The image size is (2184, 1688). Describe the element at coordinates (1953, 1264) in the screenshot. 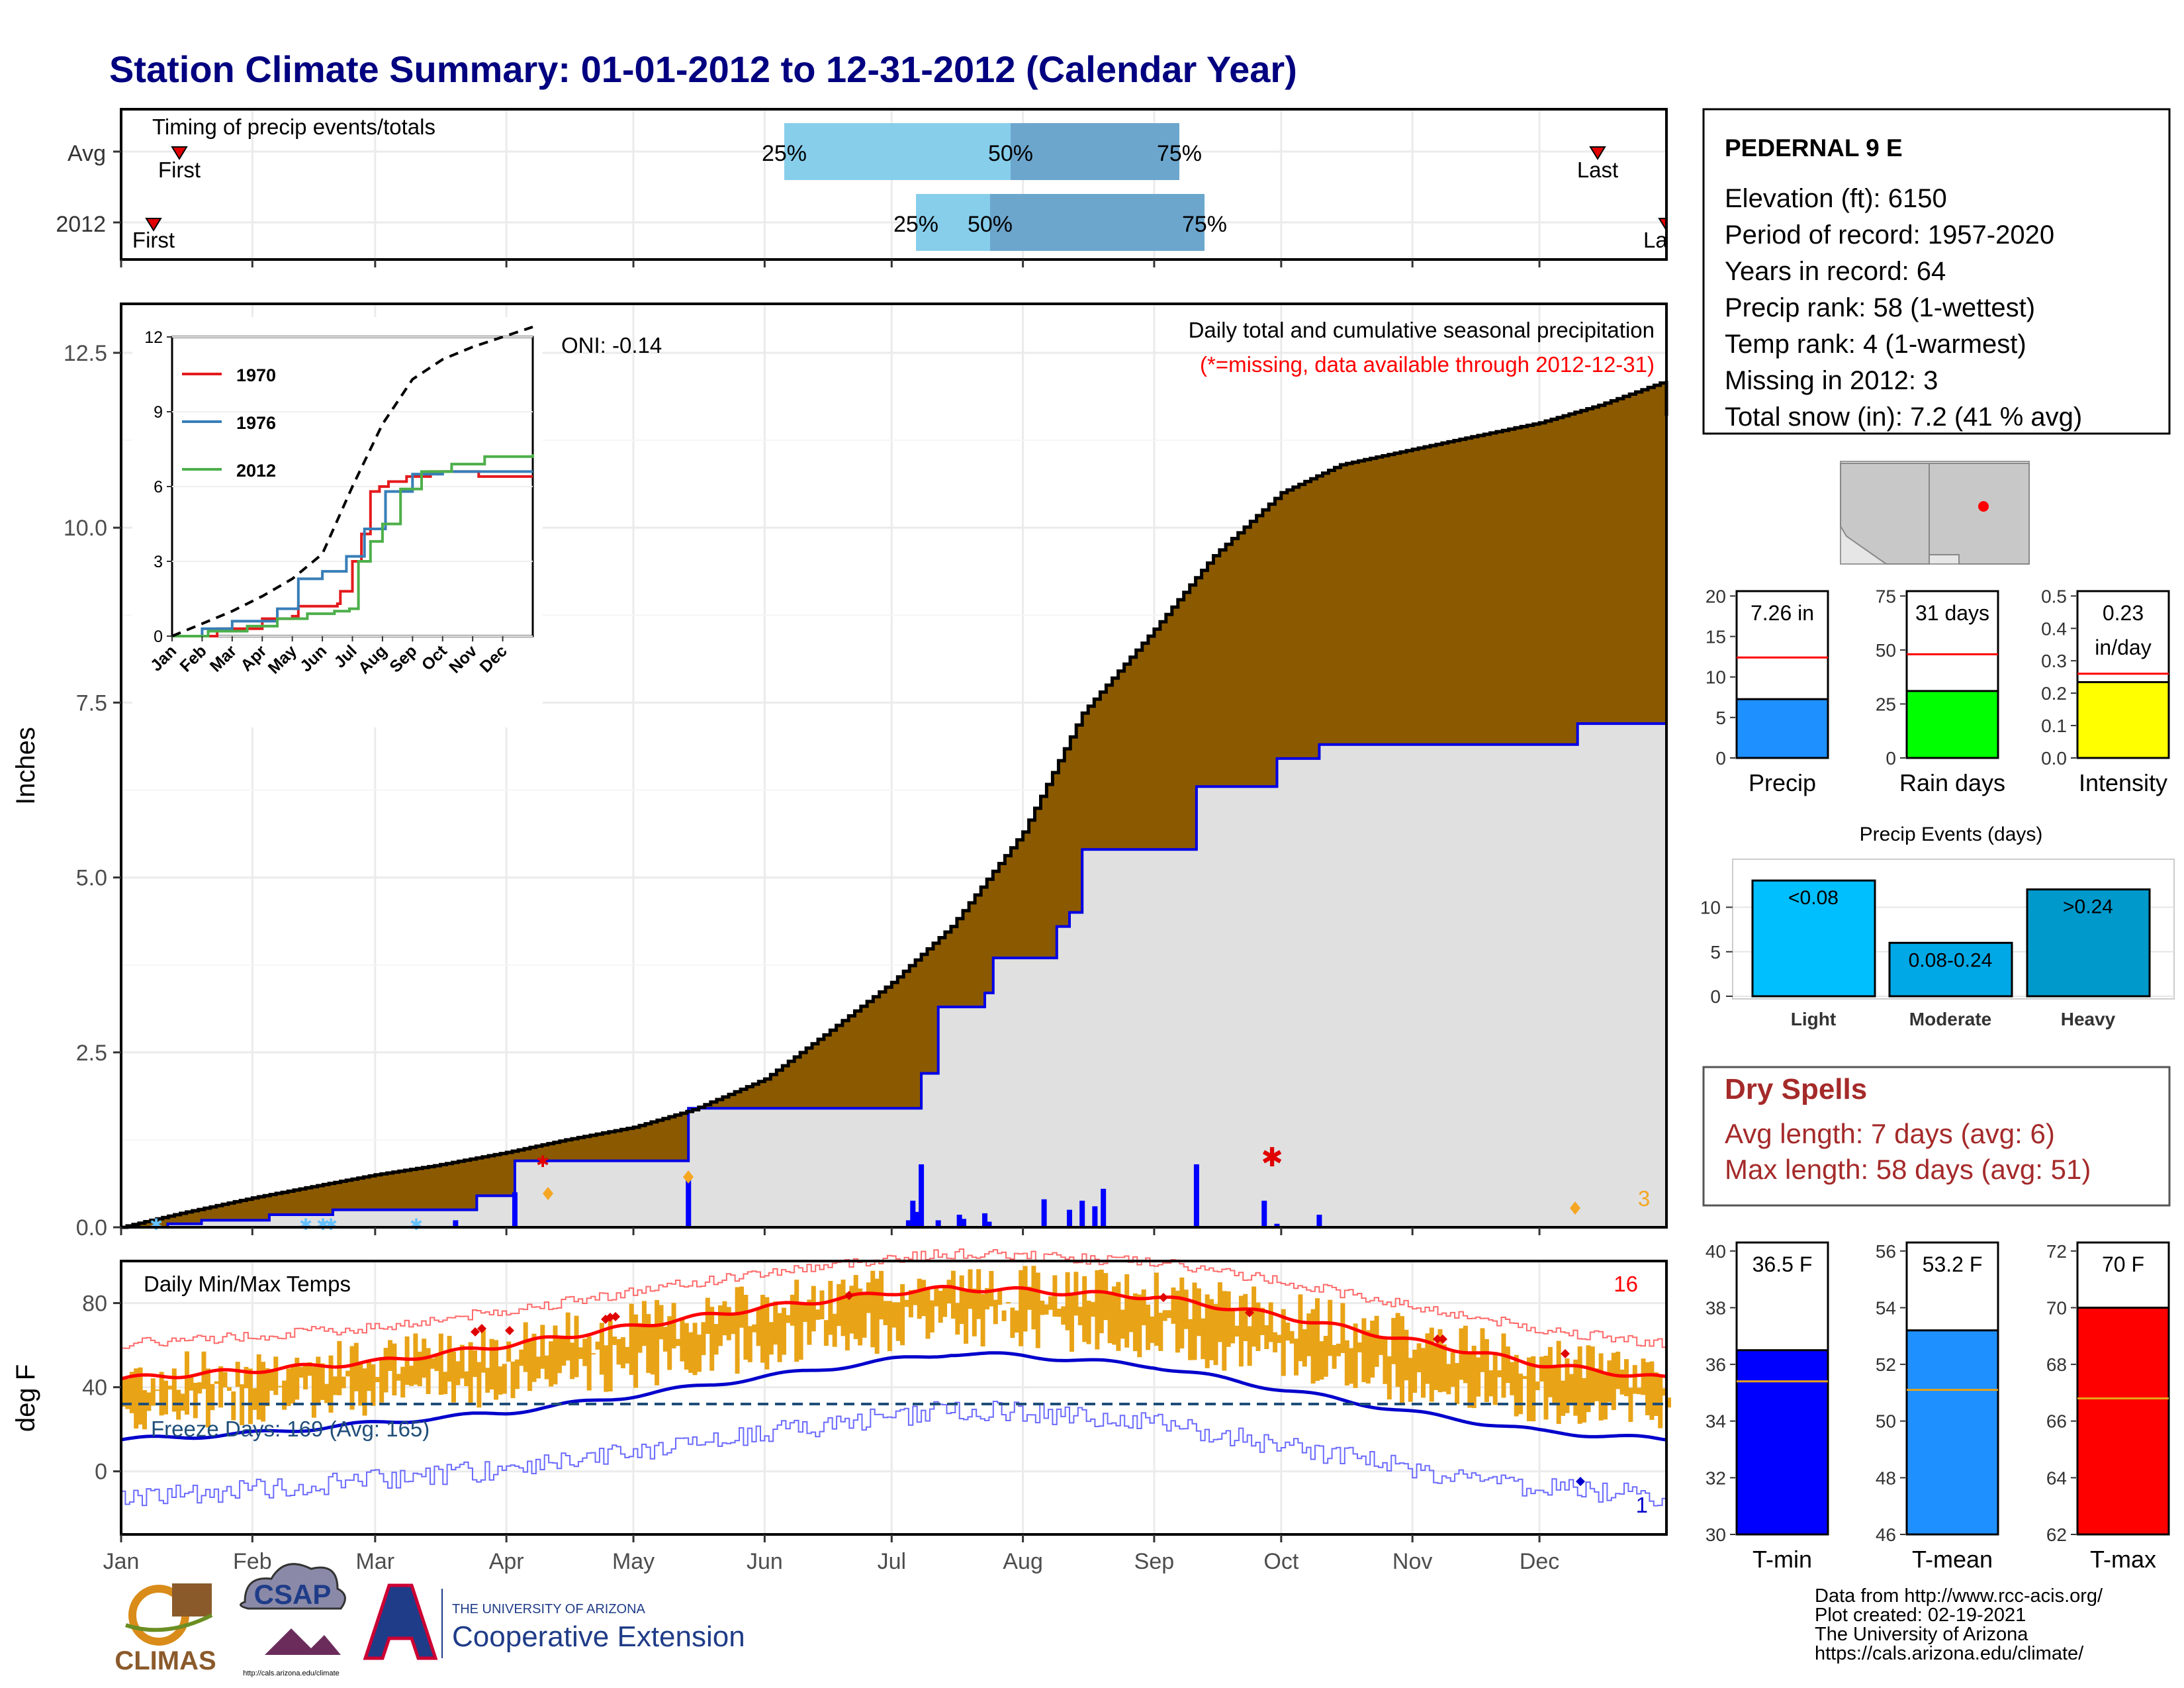

I see `gauge-value-label: 53.2 F` at that location.